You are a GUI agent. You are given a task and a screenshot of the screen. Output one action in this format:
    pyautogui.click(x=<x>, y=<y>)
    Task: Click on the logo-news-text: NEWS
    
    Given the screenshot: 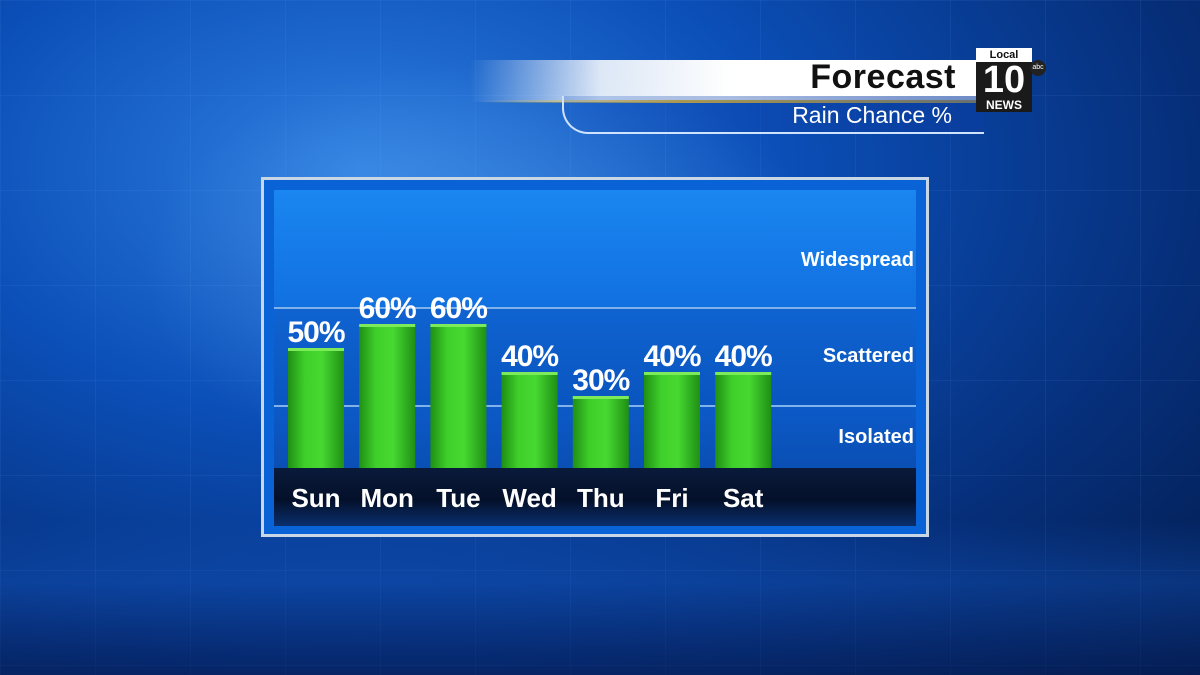 What is the action you would take?
    pyautogui.click(x=1004, y=105)
    